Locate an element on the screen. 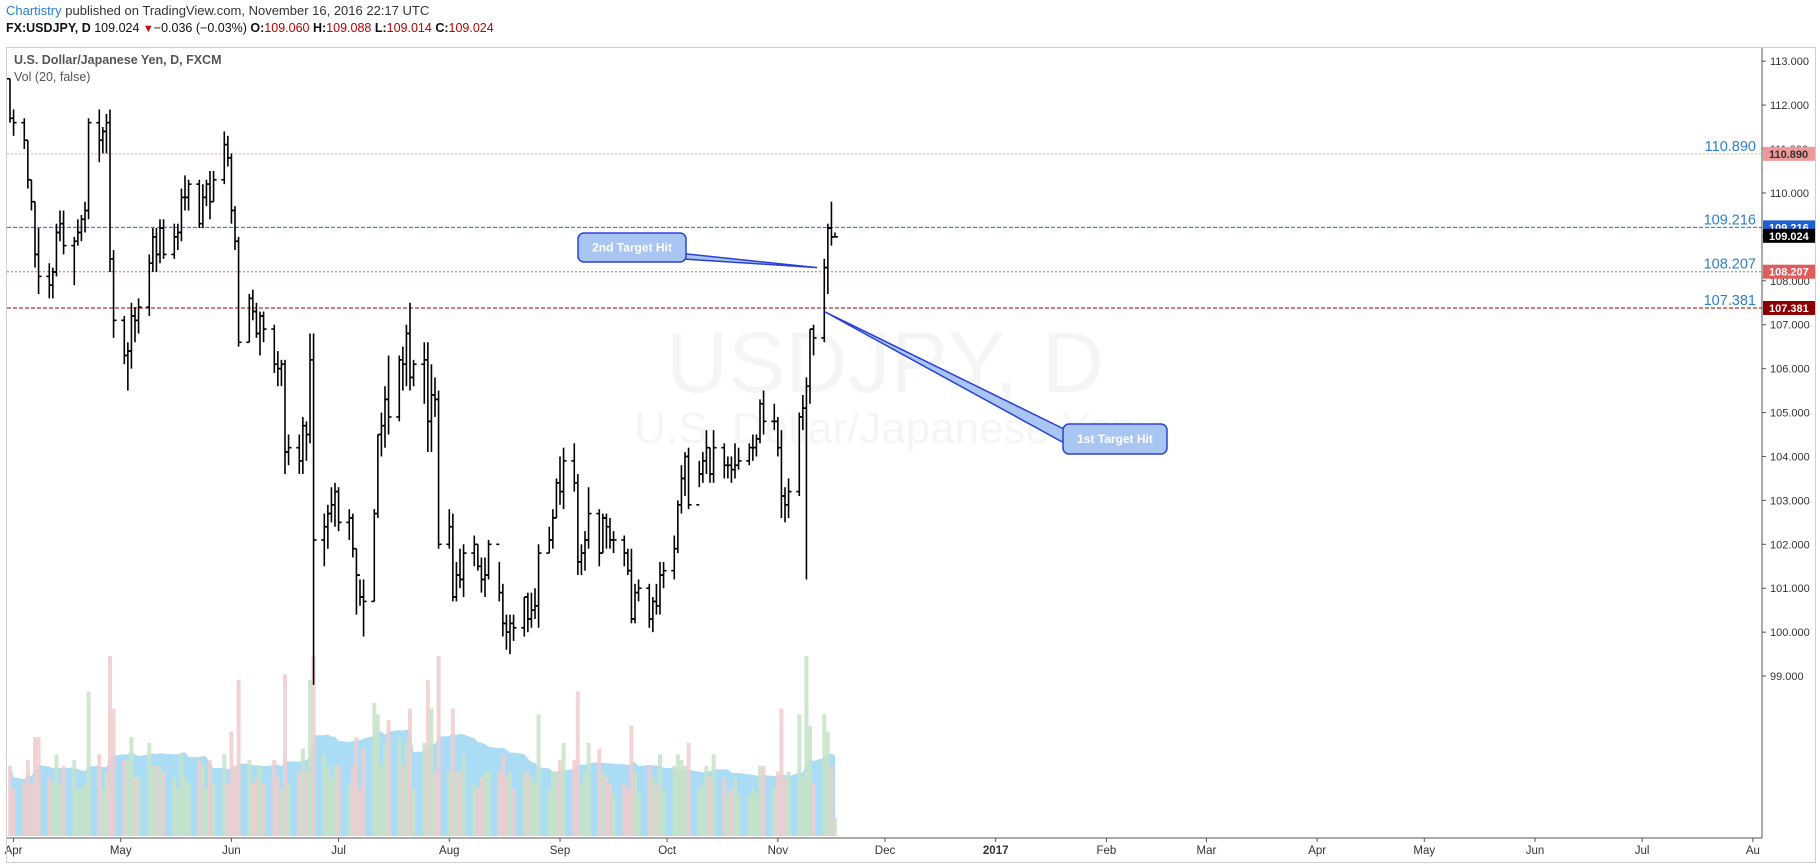 The height and width of the screenshot is (865, 1820). legend-volume: Vol (20, false) is located at coordinates (52, 77).